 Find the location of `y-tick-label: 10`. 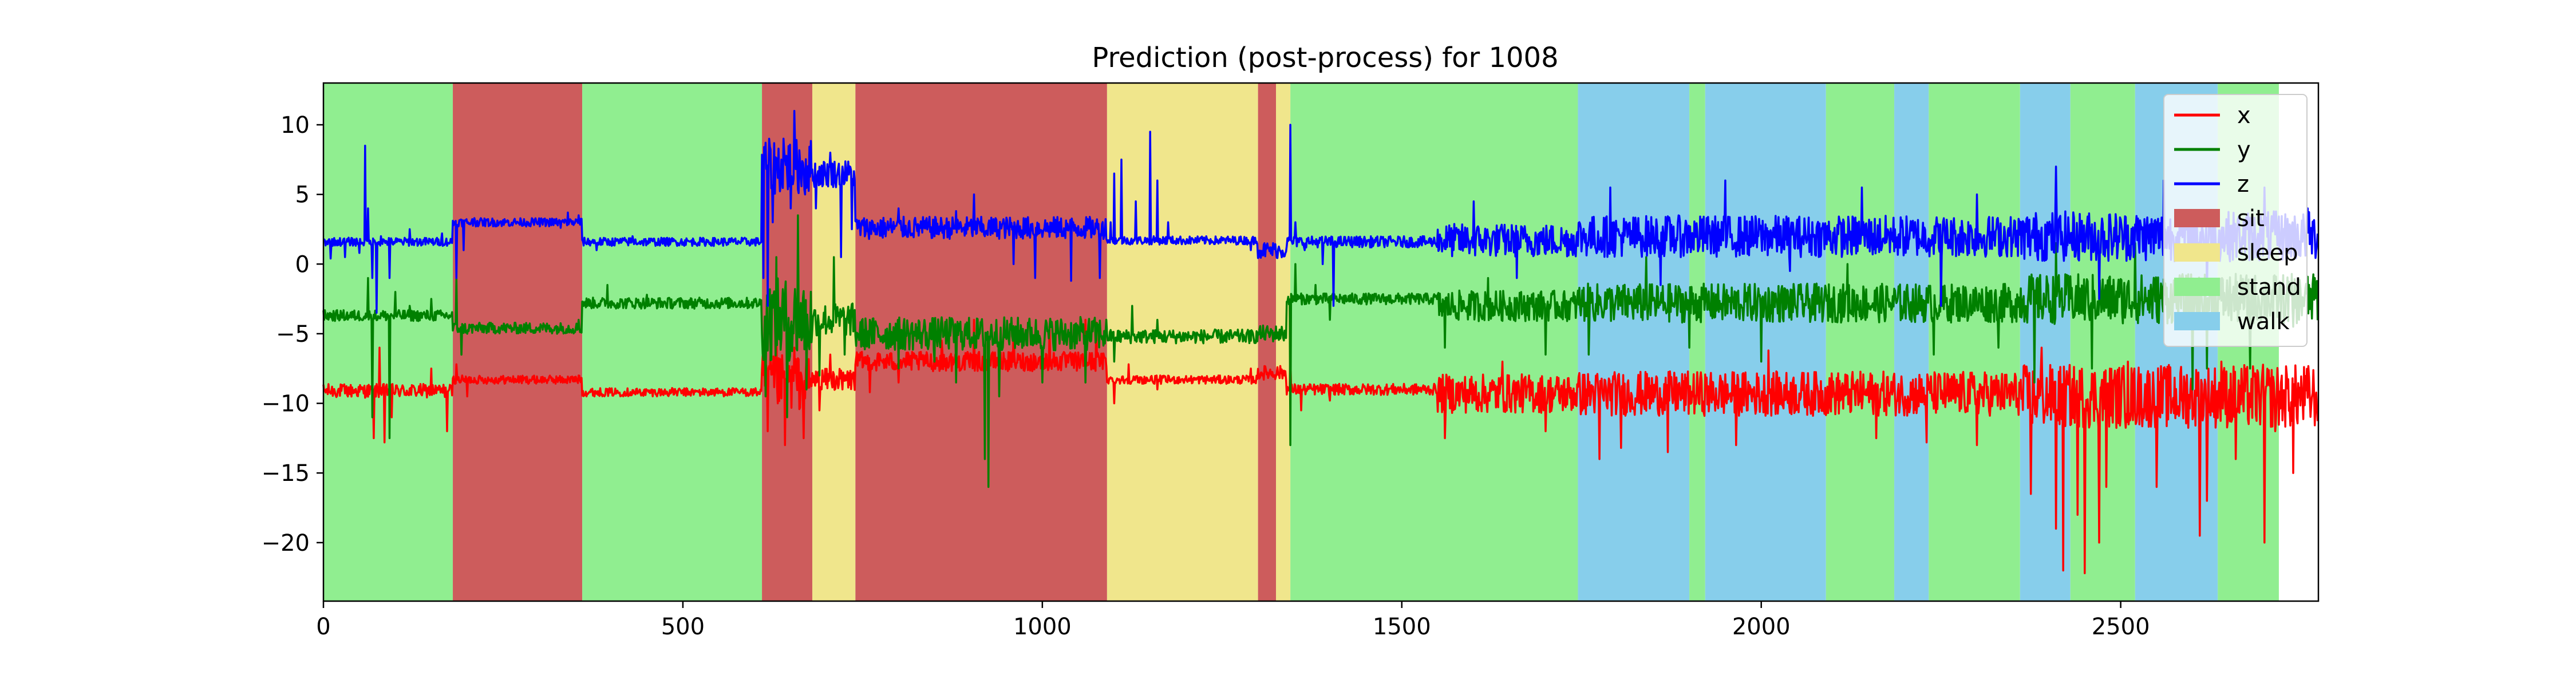

y-tick-label: 10 is located at coordinates (295, 126).